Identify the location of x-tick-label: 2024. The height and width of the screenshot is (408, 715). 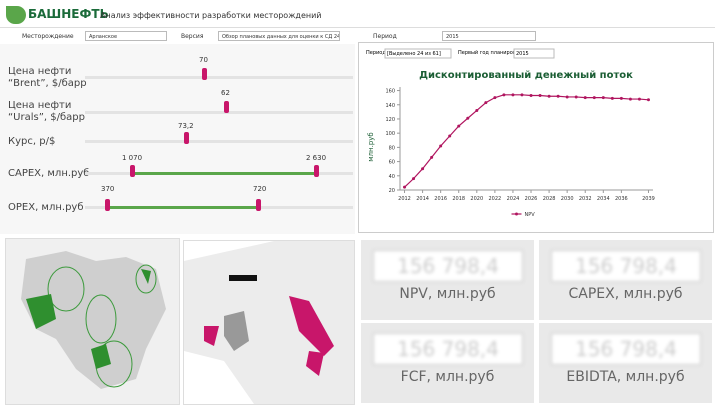
(513, 199).